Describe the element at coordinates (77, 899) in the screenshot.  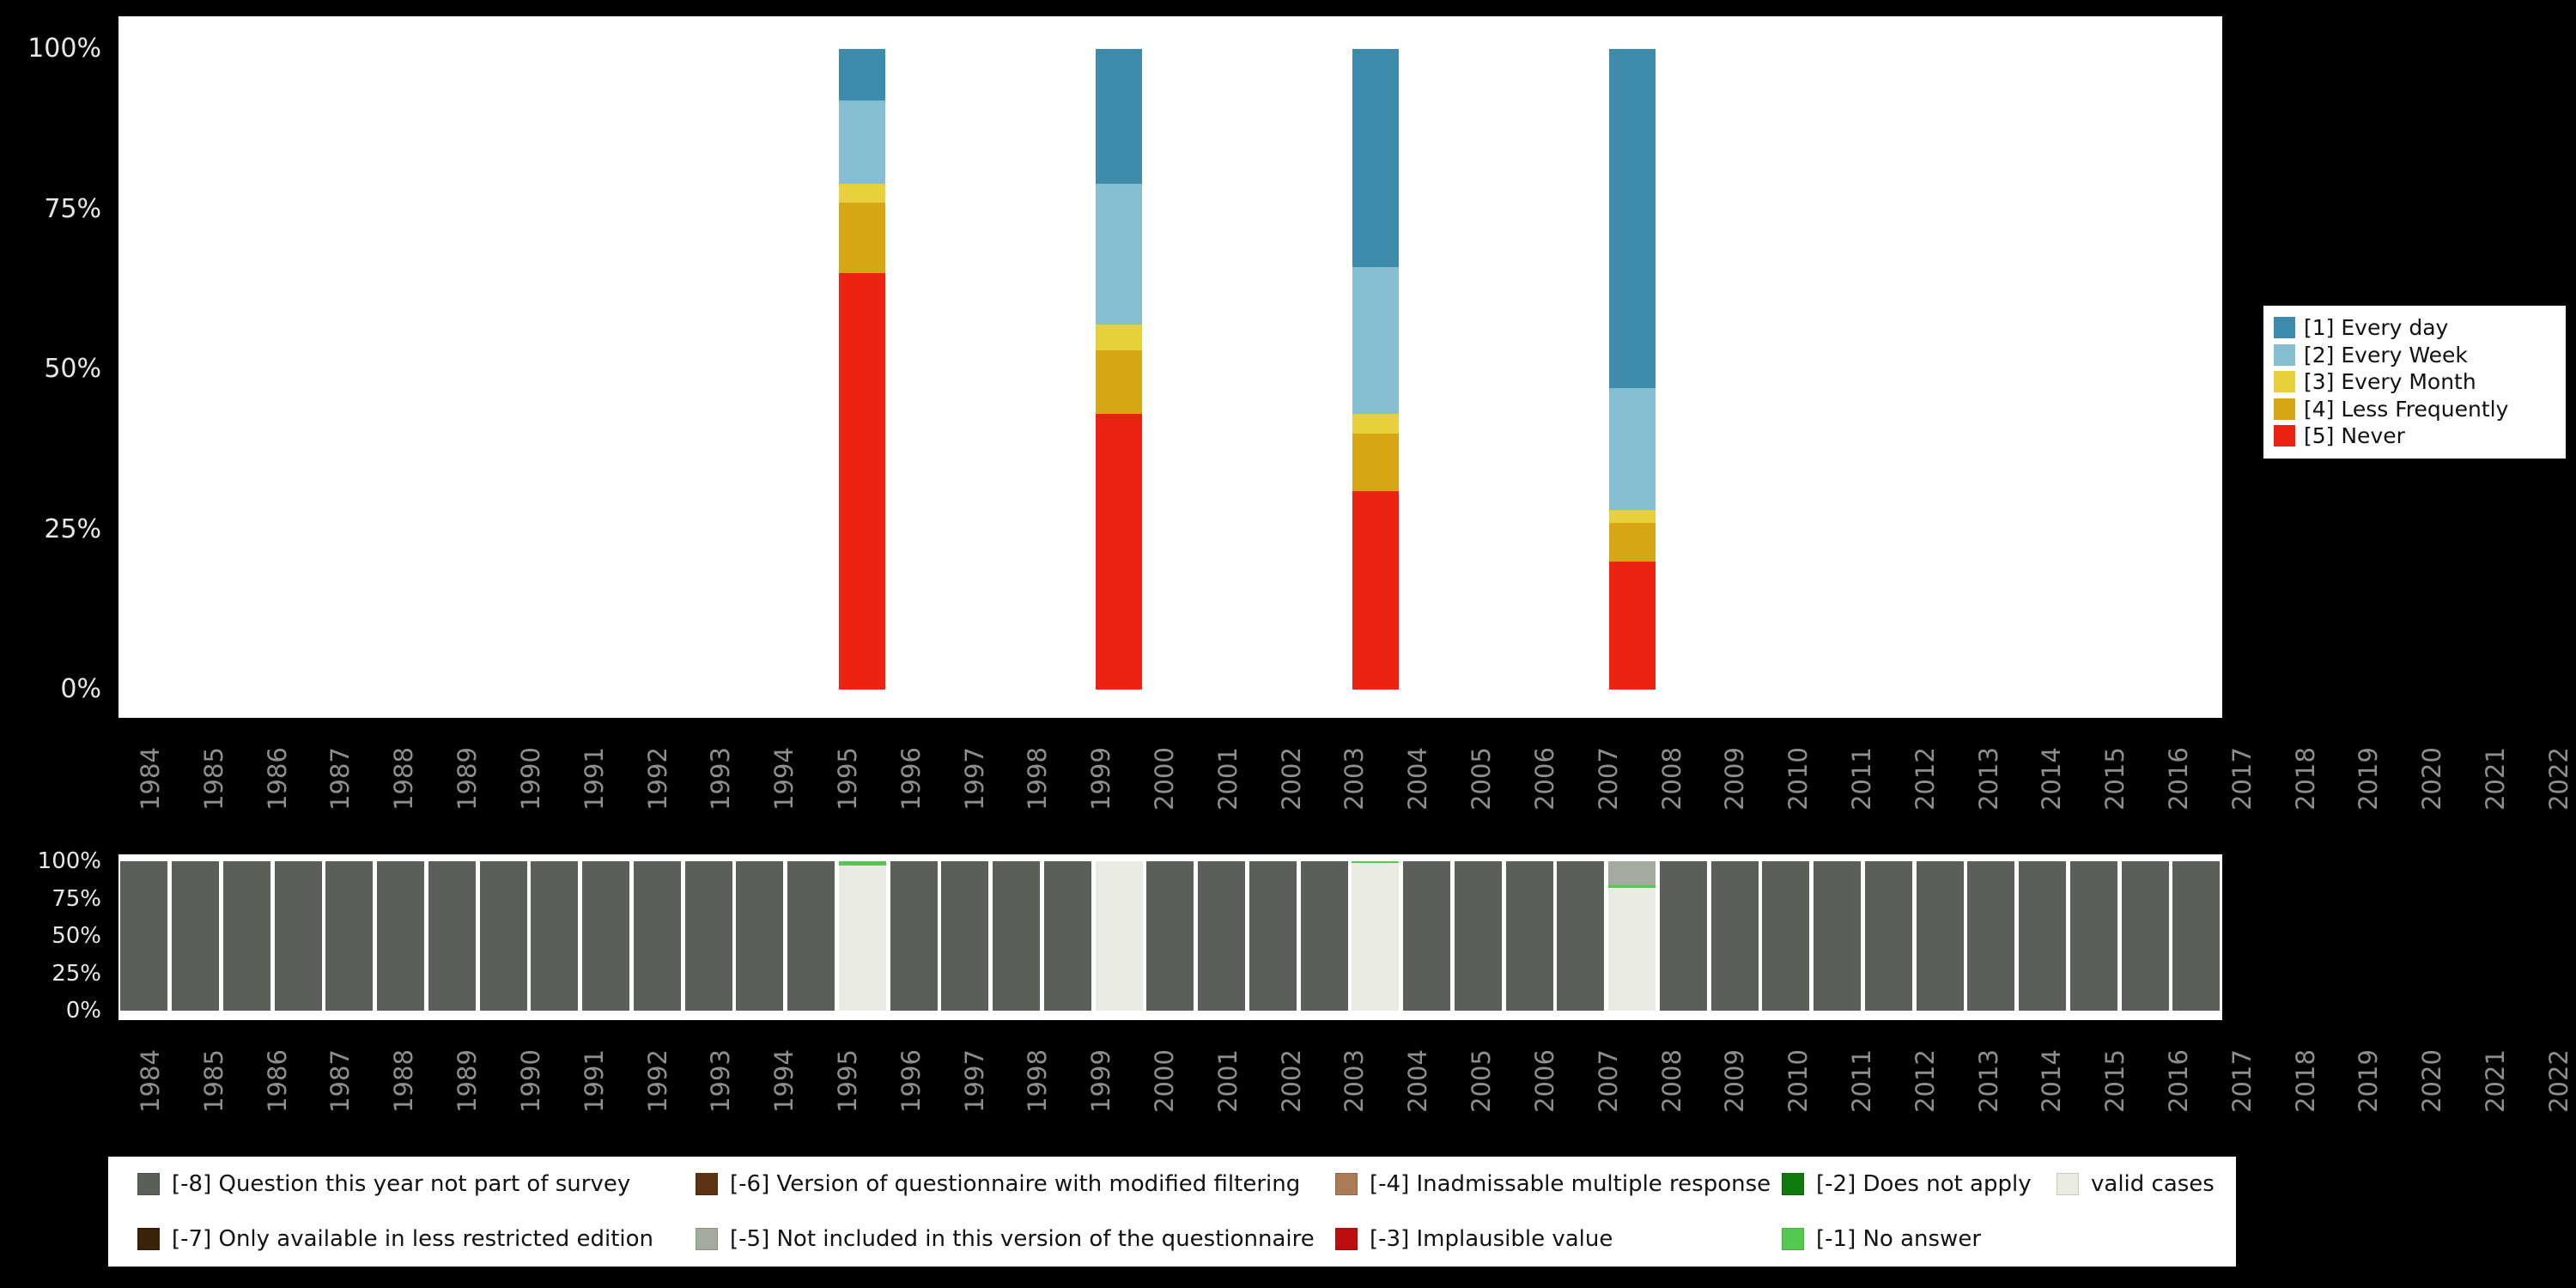
I see `y-axis-label: 75%` at that location.